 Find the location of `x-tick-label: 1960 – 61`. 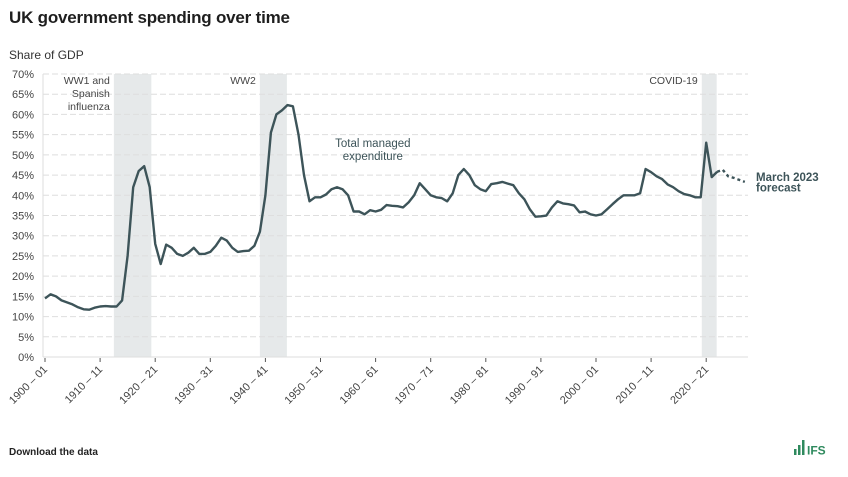

x-tick-label: 1960 – 61 is located at coordinates (359, 385).